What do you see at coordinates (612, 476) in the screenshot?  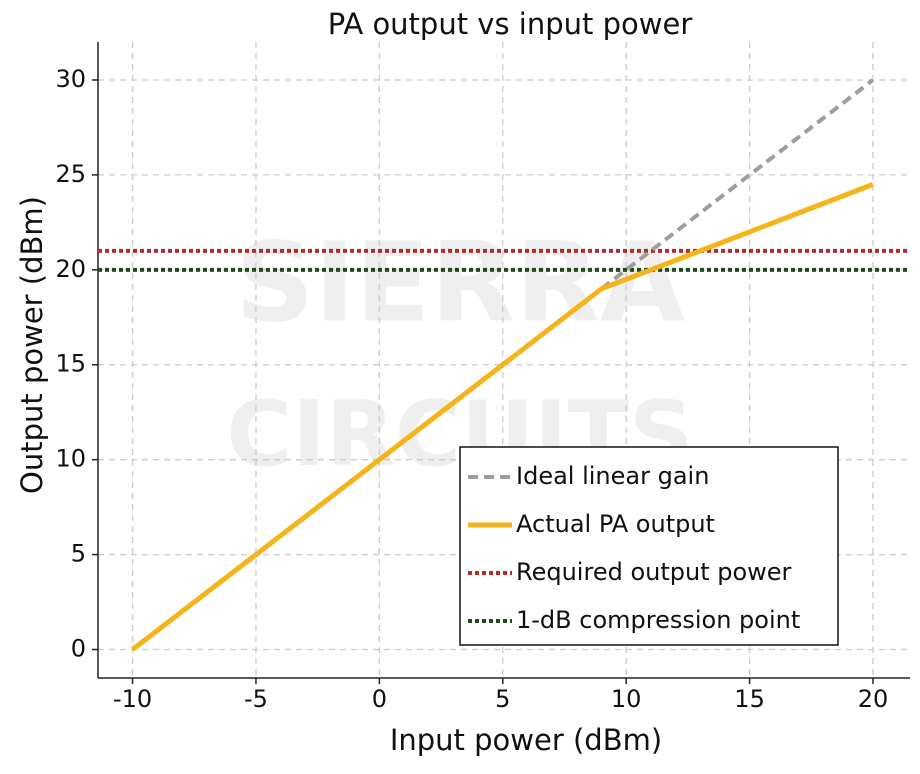 I see `legend-label: Ideal linear gain` at bounding box center [612, 476].